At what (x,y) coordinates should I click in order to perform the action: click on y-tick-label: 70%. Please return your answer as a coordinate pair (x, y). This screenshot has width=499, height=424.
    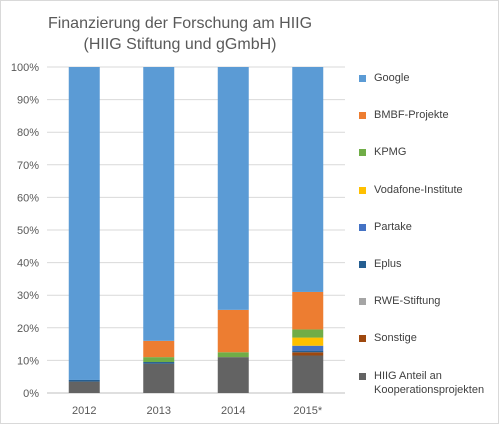
    Looking at the image, I should click on (28, 166).